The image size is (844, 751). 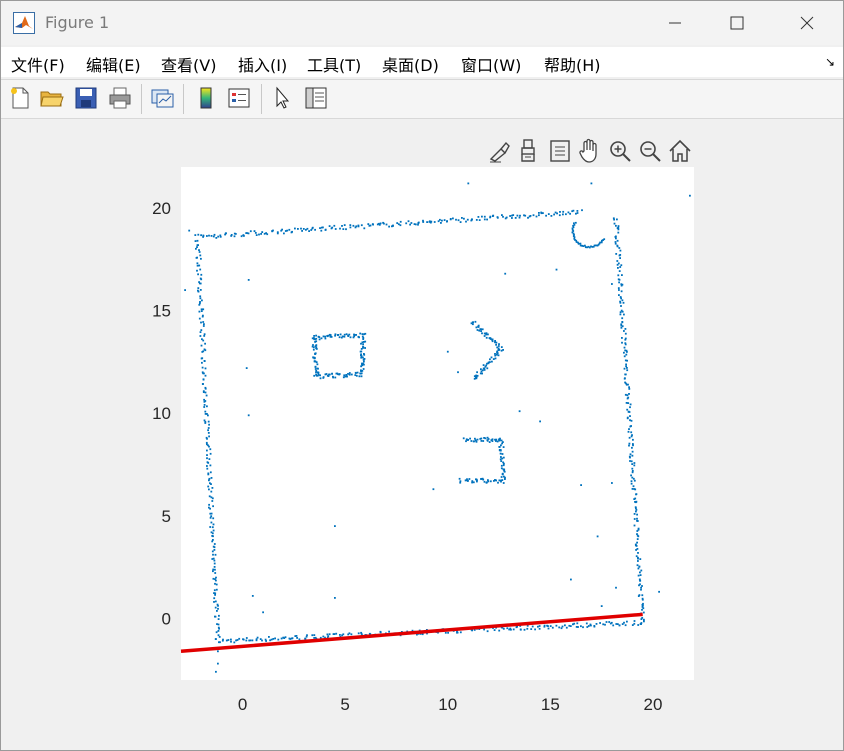 What do you see at coordinates (410, 65) in the screenshot?
I see `menu-desktop: 桌面(D)` at bounding box center [410, 65].